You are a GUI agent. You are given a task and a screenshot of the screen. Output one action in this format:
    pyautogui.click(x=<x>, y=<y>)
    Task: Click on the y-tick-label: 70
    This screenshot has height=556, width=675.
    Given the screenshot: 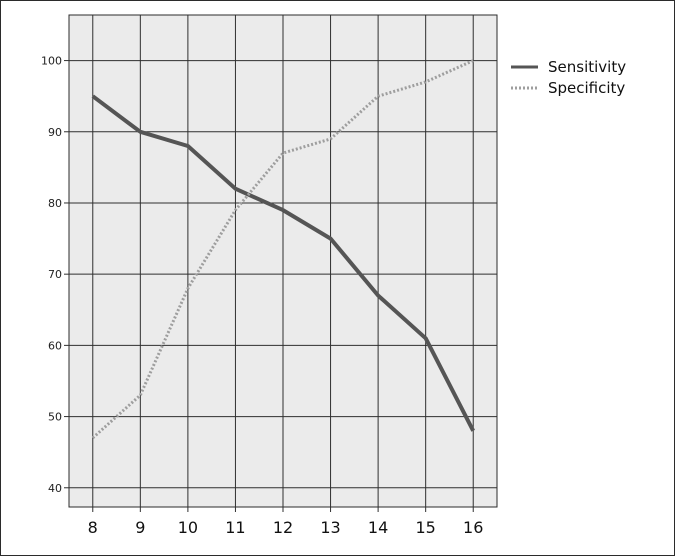 What is the action you would take?
    pyautogui.click(x=55, y=274)
    